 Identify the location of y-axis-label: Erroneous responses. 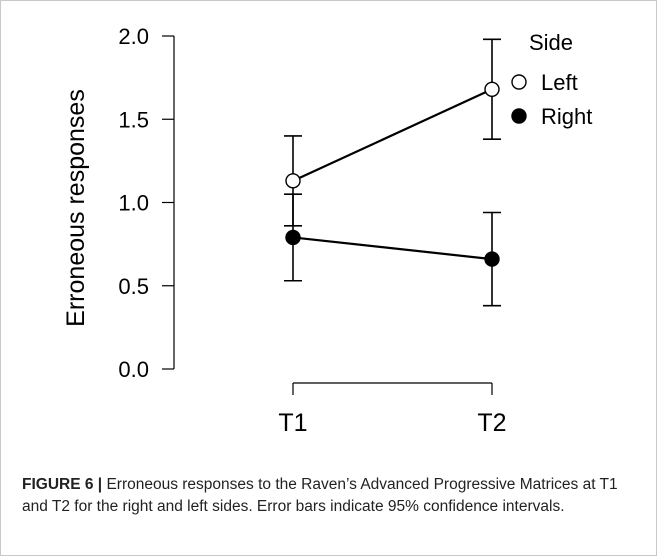
(76, 208).